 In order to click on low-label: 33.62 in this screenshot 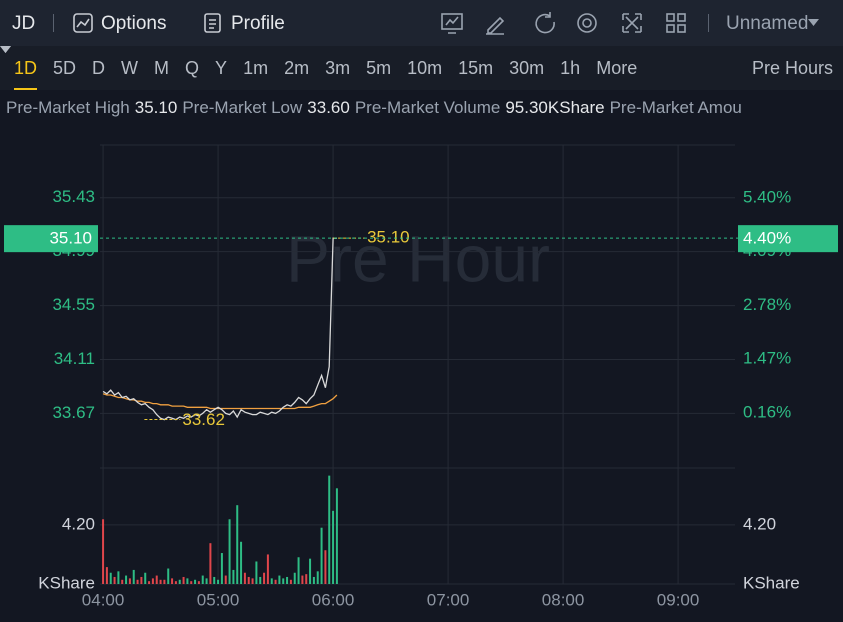, I will do `click(203, 419)`.